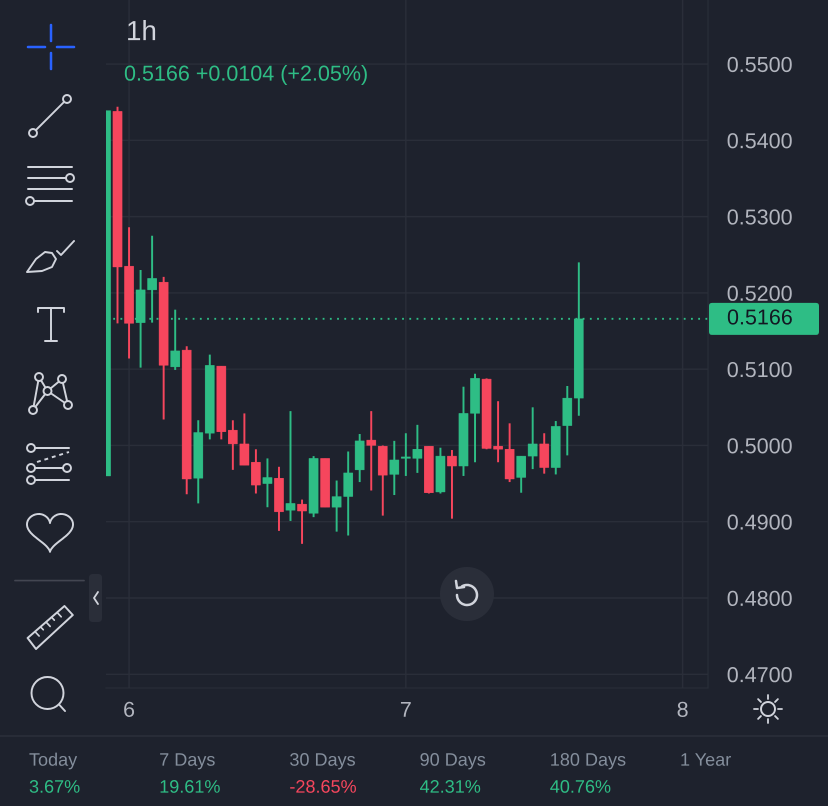 The height and width of the screenshot is (806, 828). What do you see at coordinates (323, 786) in the screenshot?
I see `text: -28.65%` at bounding box center [323, 786].